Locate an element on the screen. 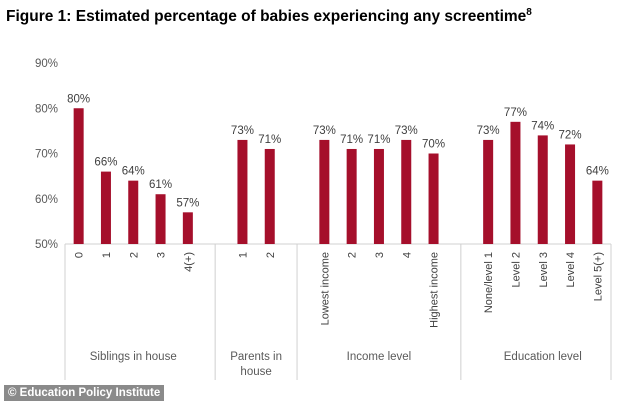 This screenshot has height=402, width=634. y-tick-label: 70% is located at coordinates (46, 155).